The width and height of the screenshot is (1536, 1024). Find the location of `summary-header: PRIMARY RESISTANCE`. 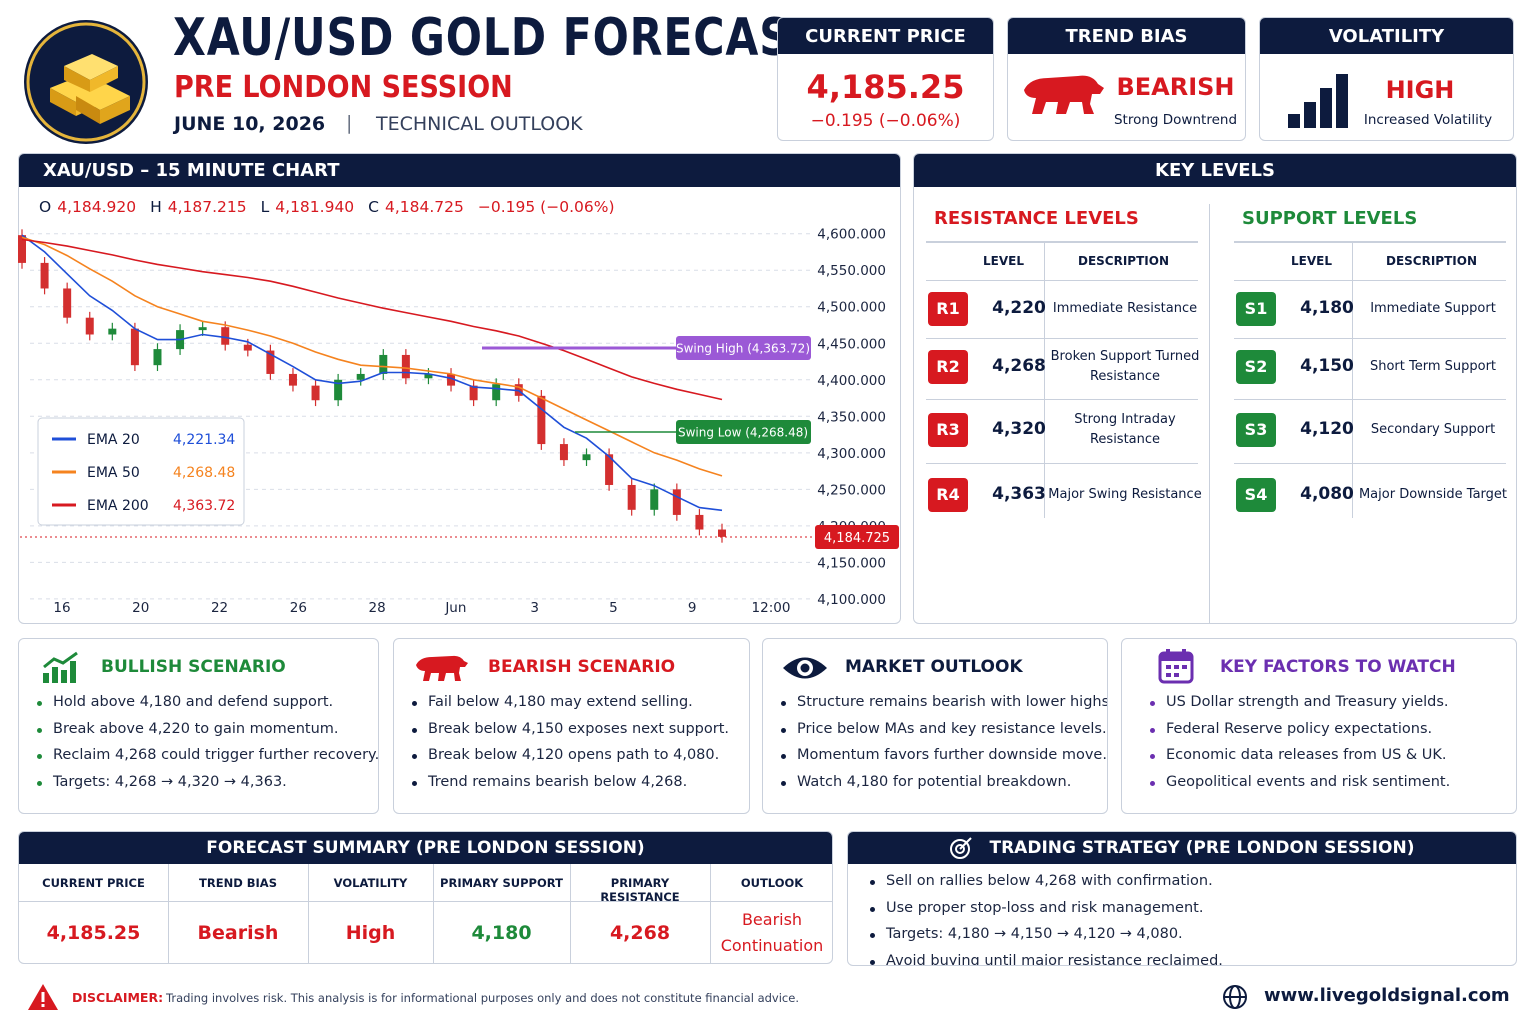

summary-header: PRIMARY RESISTANCE is located at coordinates (640, 890).